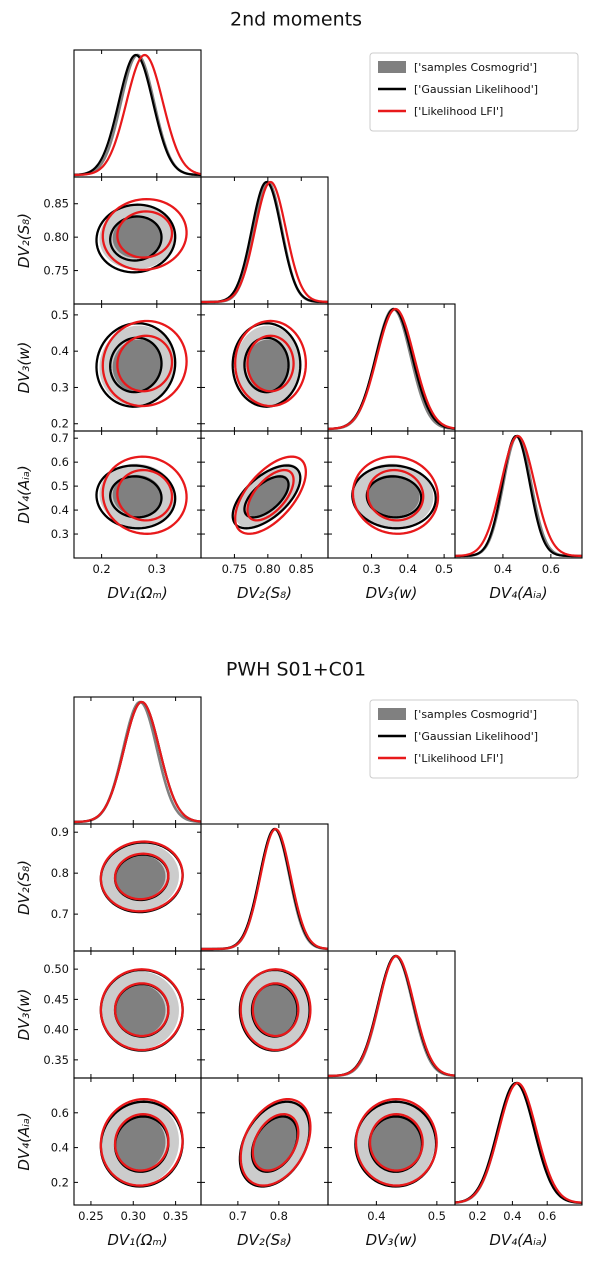  What do you see at coordinates (24, 1015) in the screenshot?
I see `y-axis-label-3: DV₃(w)` at bounding box center [24, 1015].